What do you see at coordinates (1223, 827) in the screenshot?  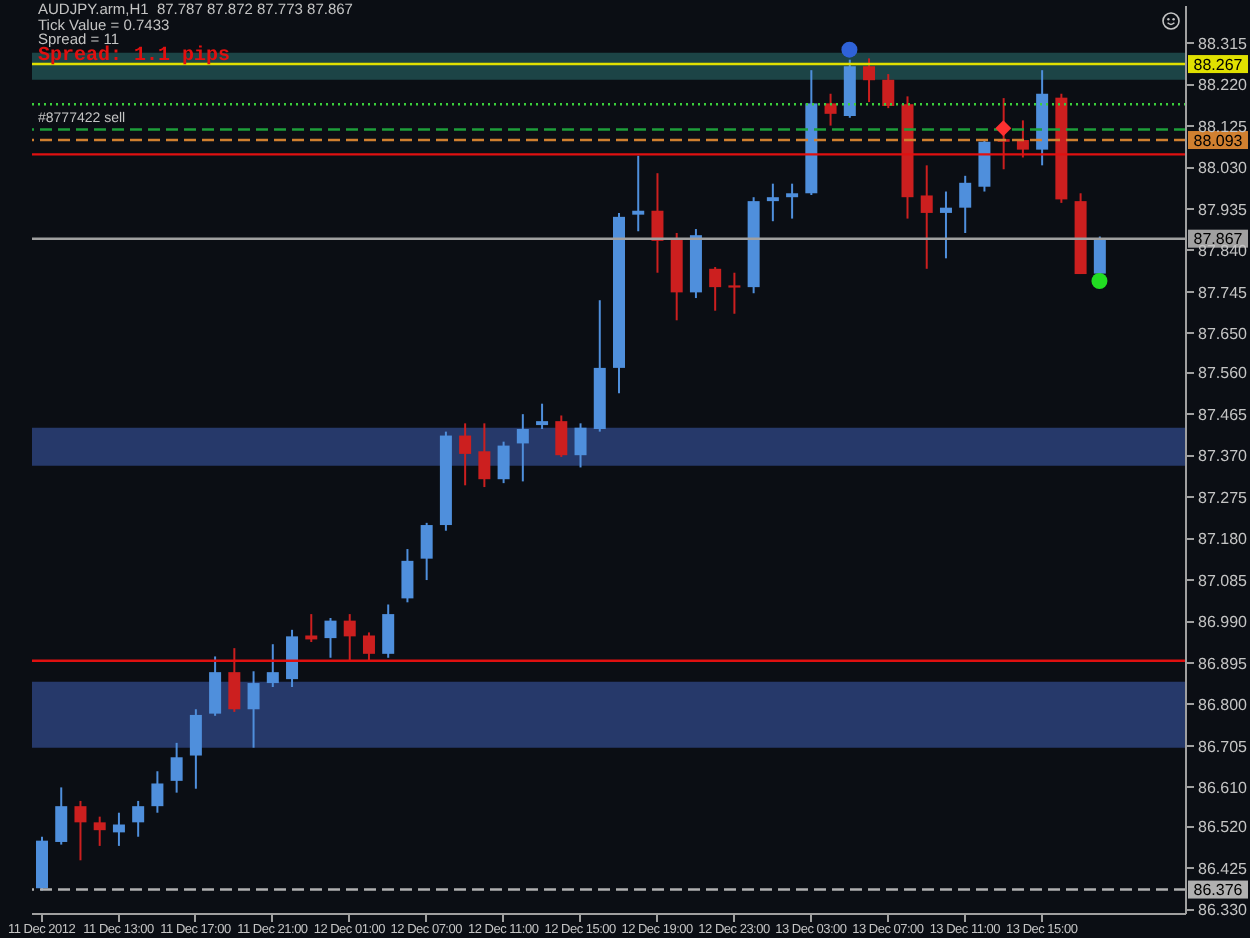 I see `y-tick-label: 86.520` at bounding box center [1223, 827].